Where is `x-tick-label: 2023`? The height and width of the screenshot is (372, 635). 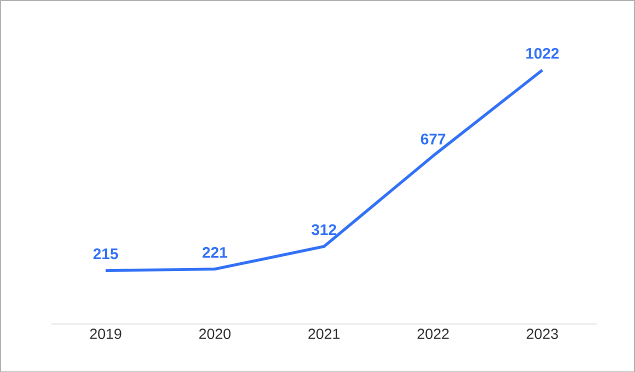 x-tick-label: 2023 is located at coordinates (542, 333).